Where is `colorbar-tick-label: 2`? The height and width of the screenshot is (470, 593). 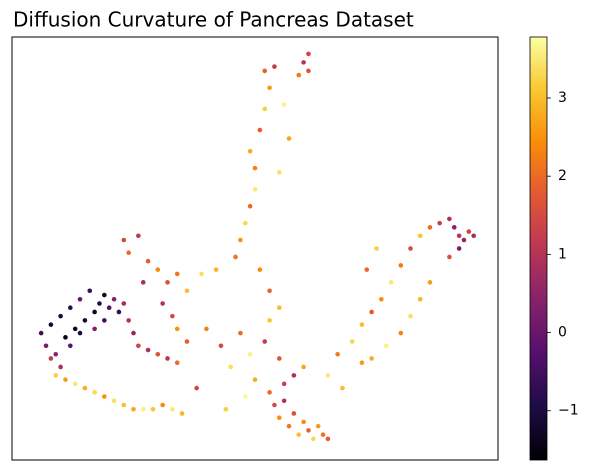
colorbar-tick-label: 2 is located at coordinates (562, 176).